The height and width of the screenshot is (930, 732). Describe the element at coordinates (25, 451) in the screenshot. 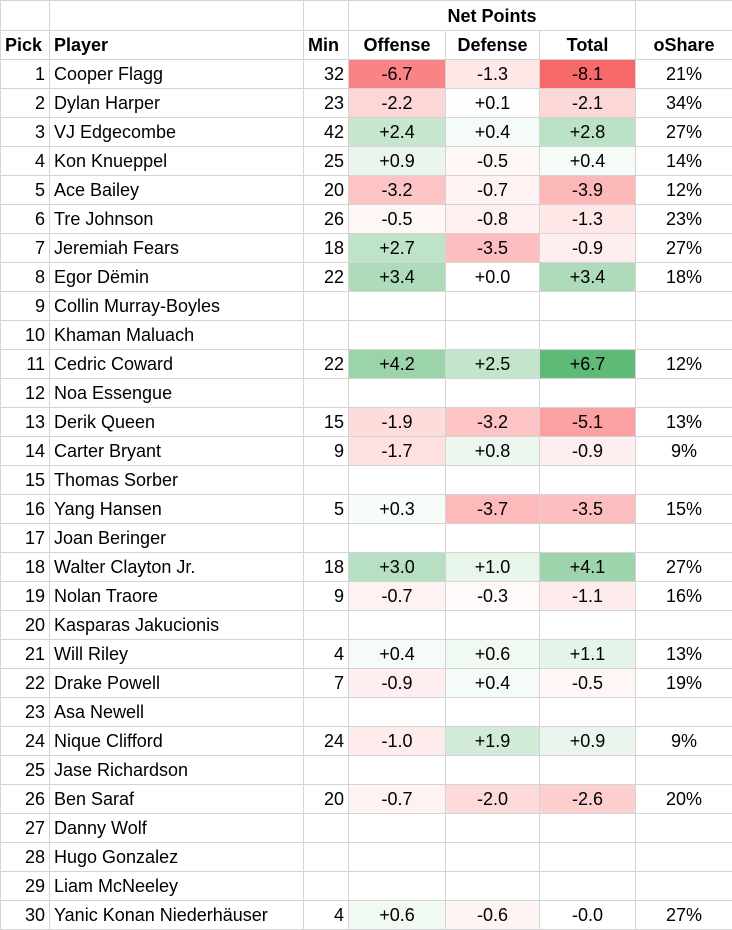

I see `cell-pick: 14` at that location.